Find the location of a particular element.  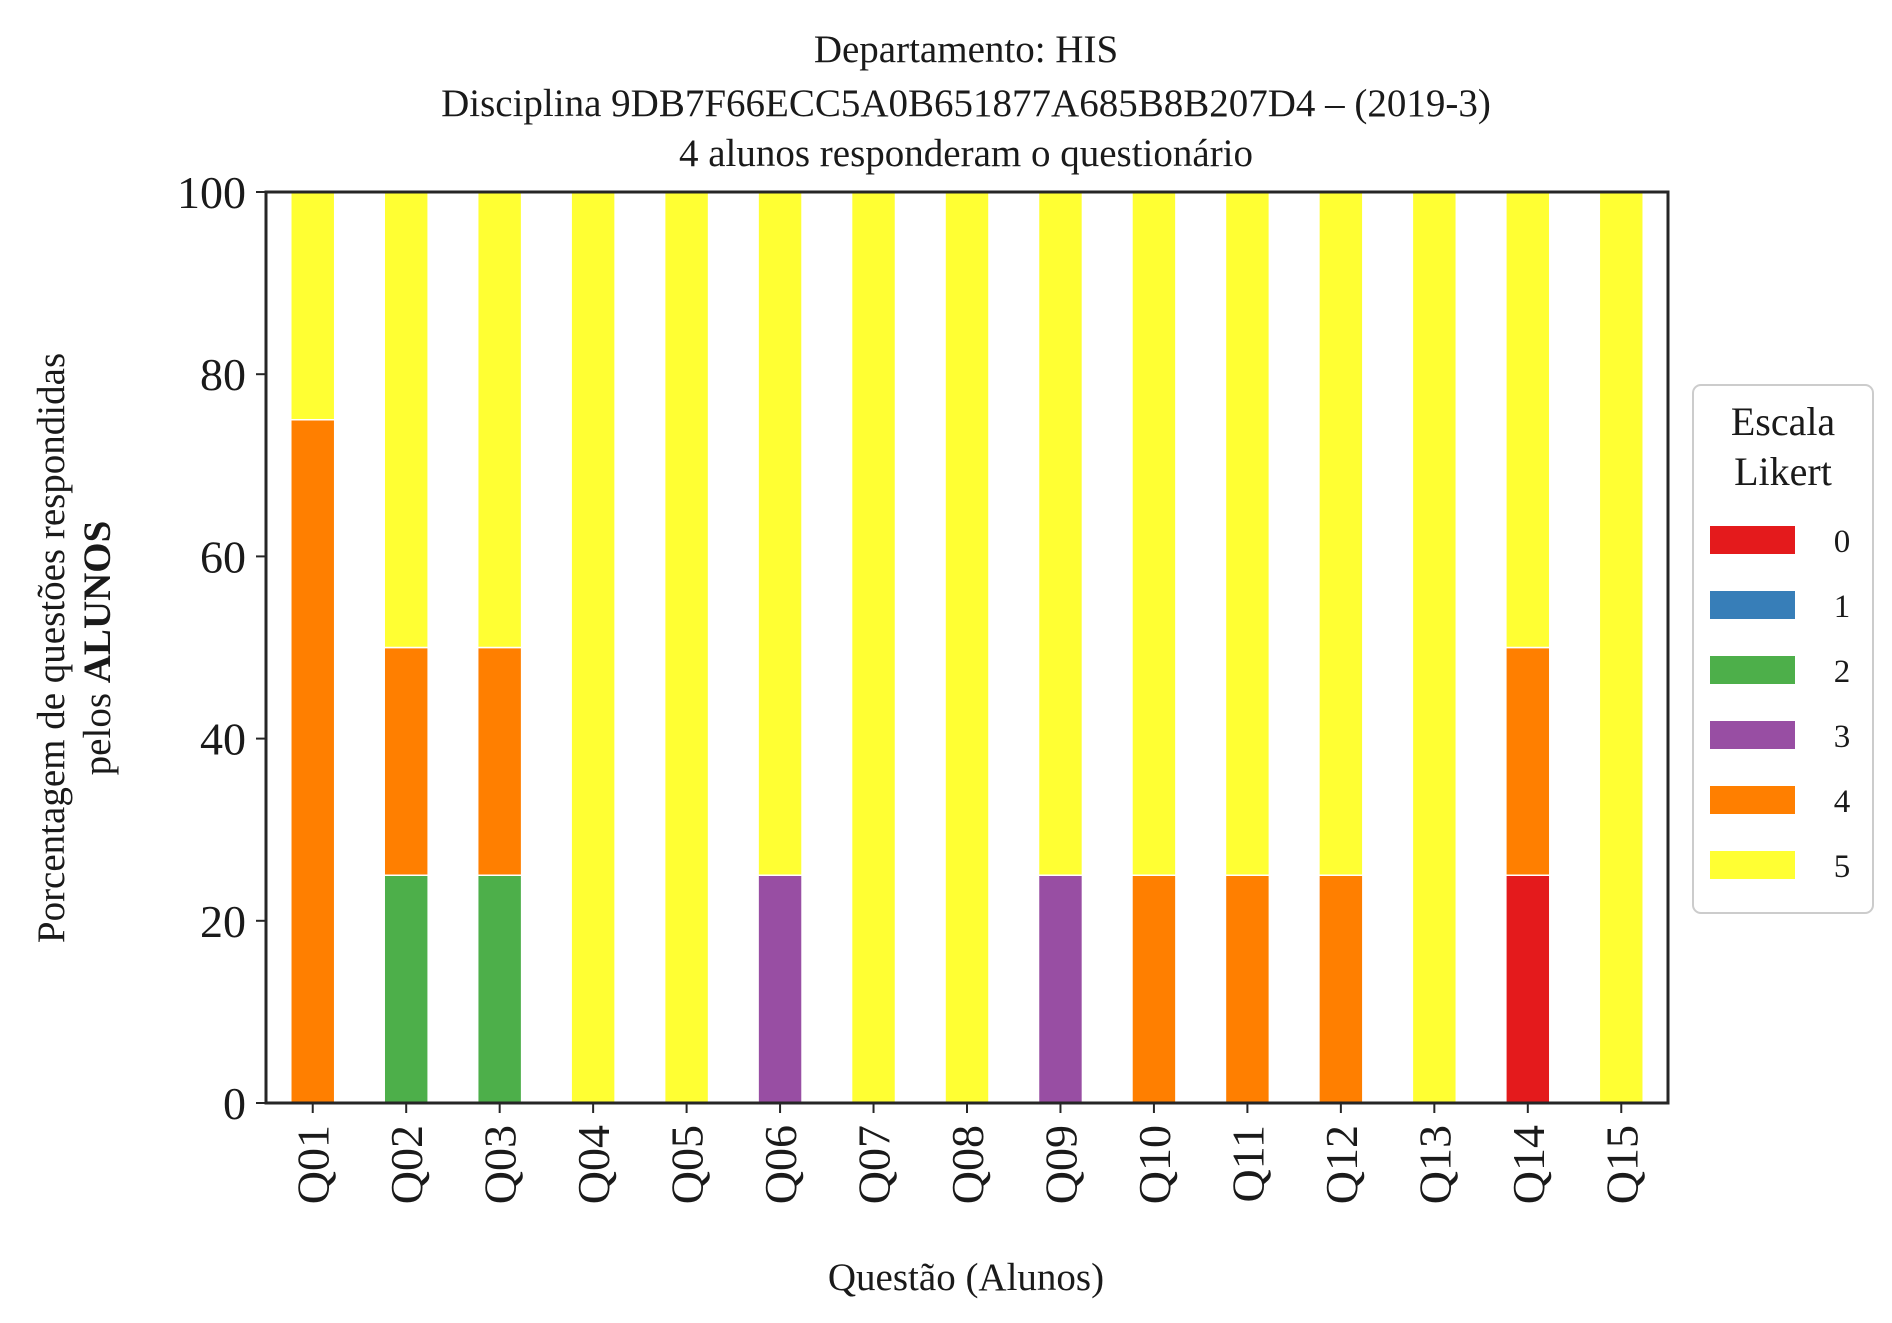

y-tick-label: 100 is located at coordinates (211, 192).